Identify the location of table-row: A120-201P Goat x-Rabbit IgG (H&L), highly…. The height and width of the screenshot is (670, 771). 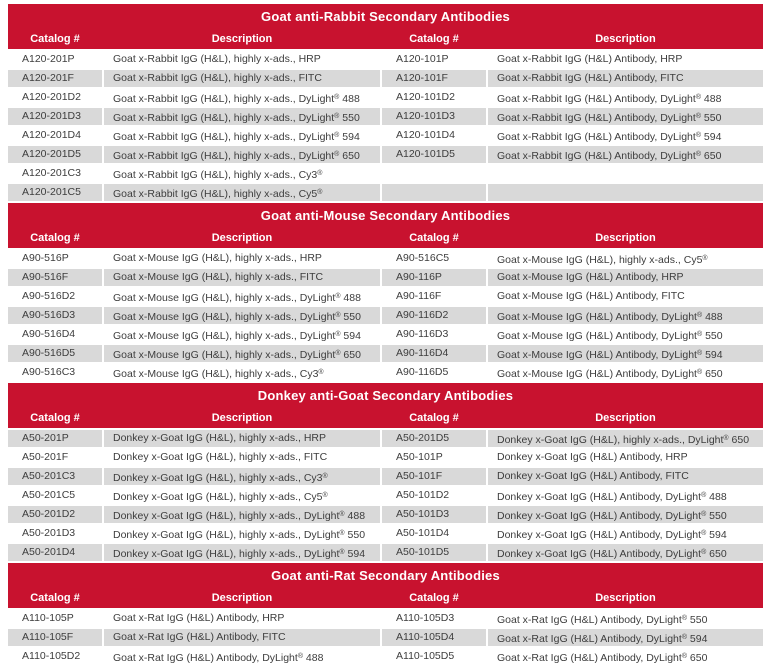
(385, 59).